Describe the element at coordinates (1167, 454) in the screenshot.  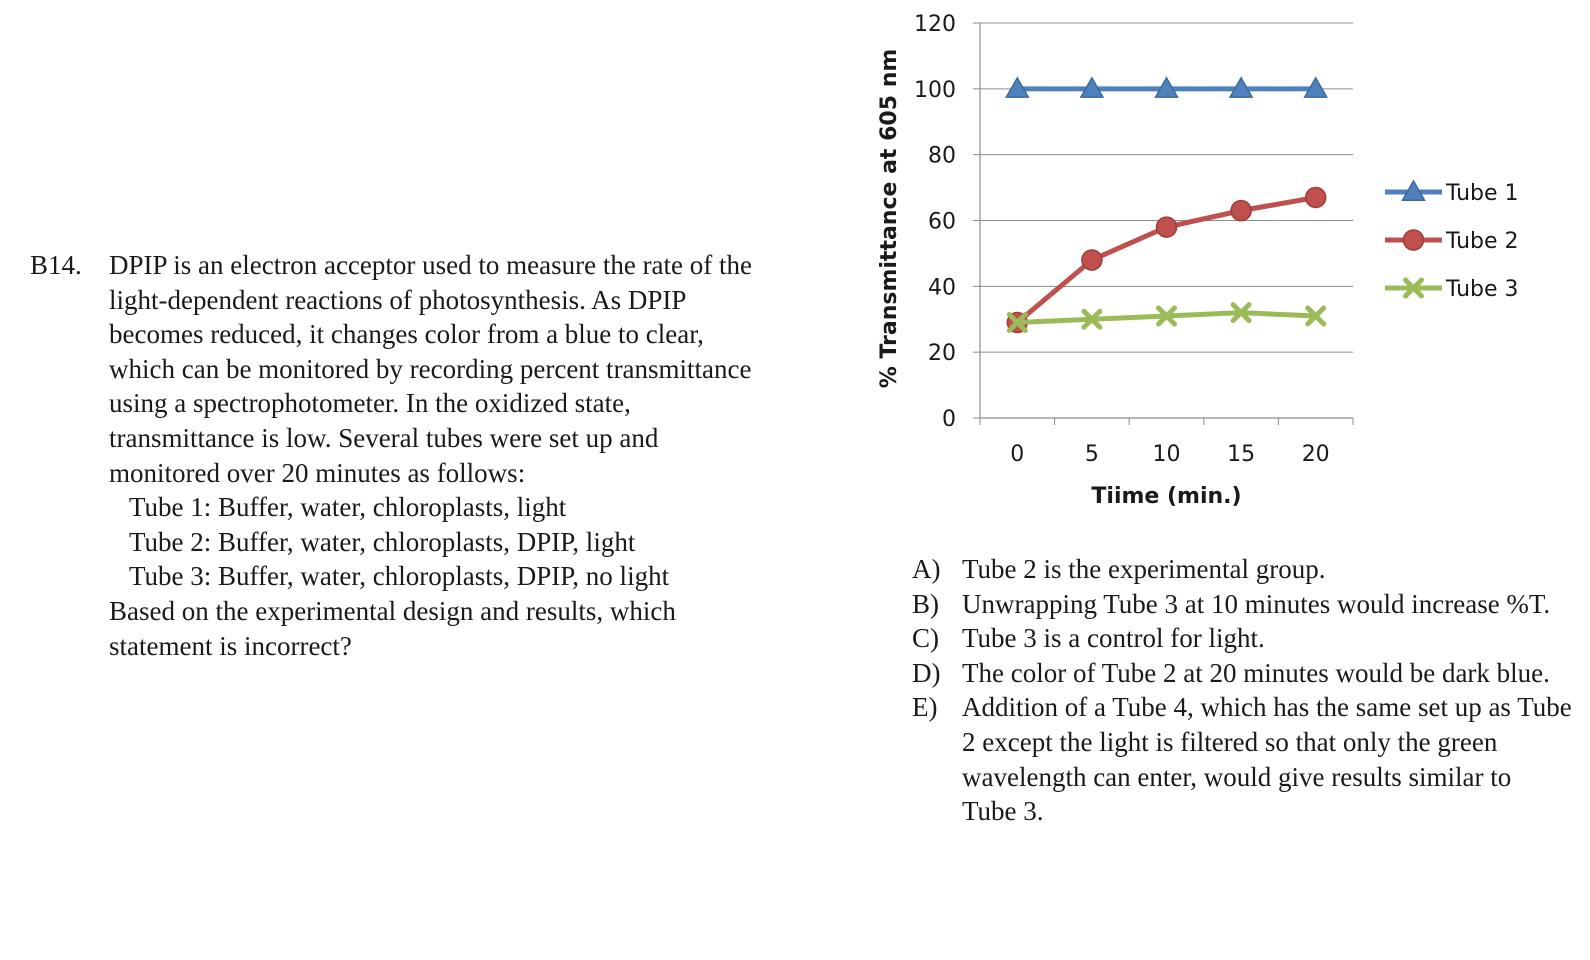
I see `x-tick-label: 10` at that location.